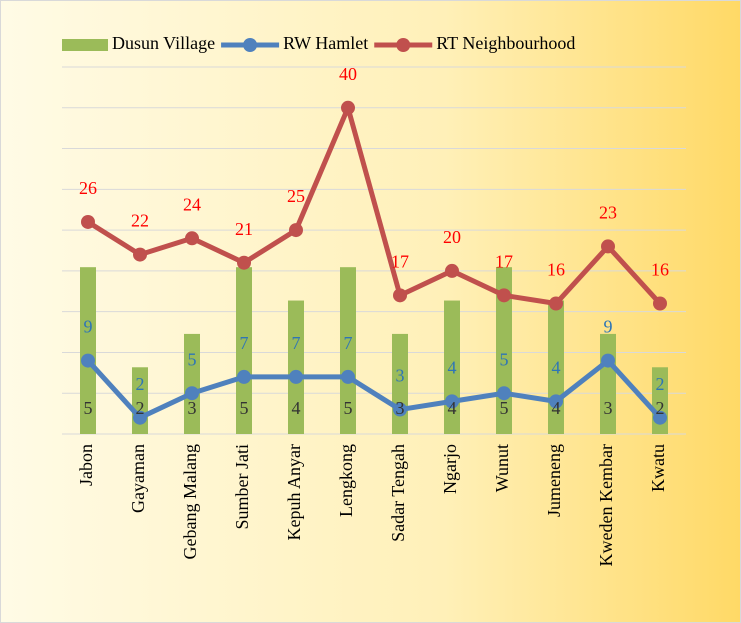  Describe the element at coordinates (658, 468) in the screenshot. I see `x-tick-label: Kwatu` at that location.